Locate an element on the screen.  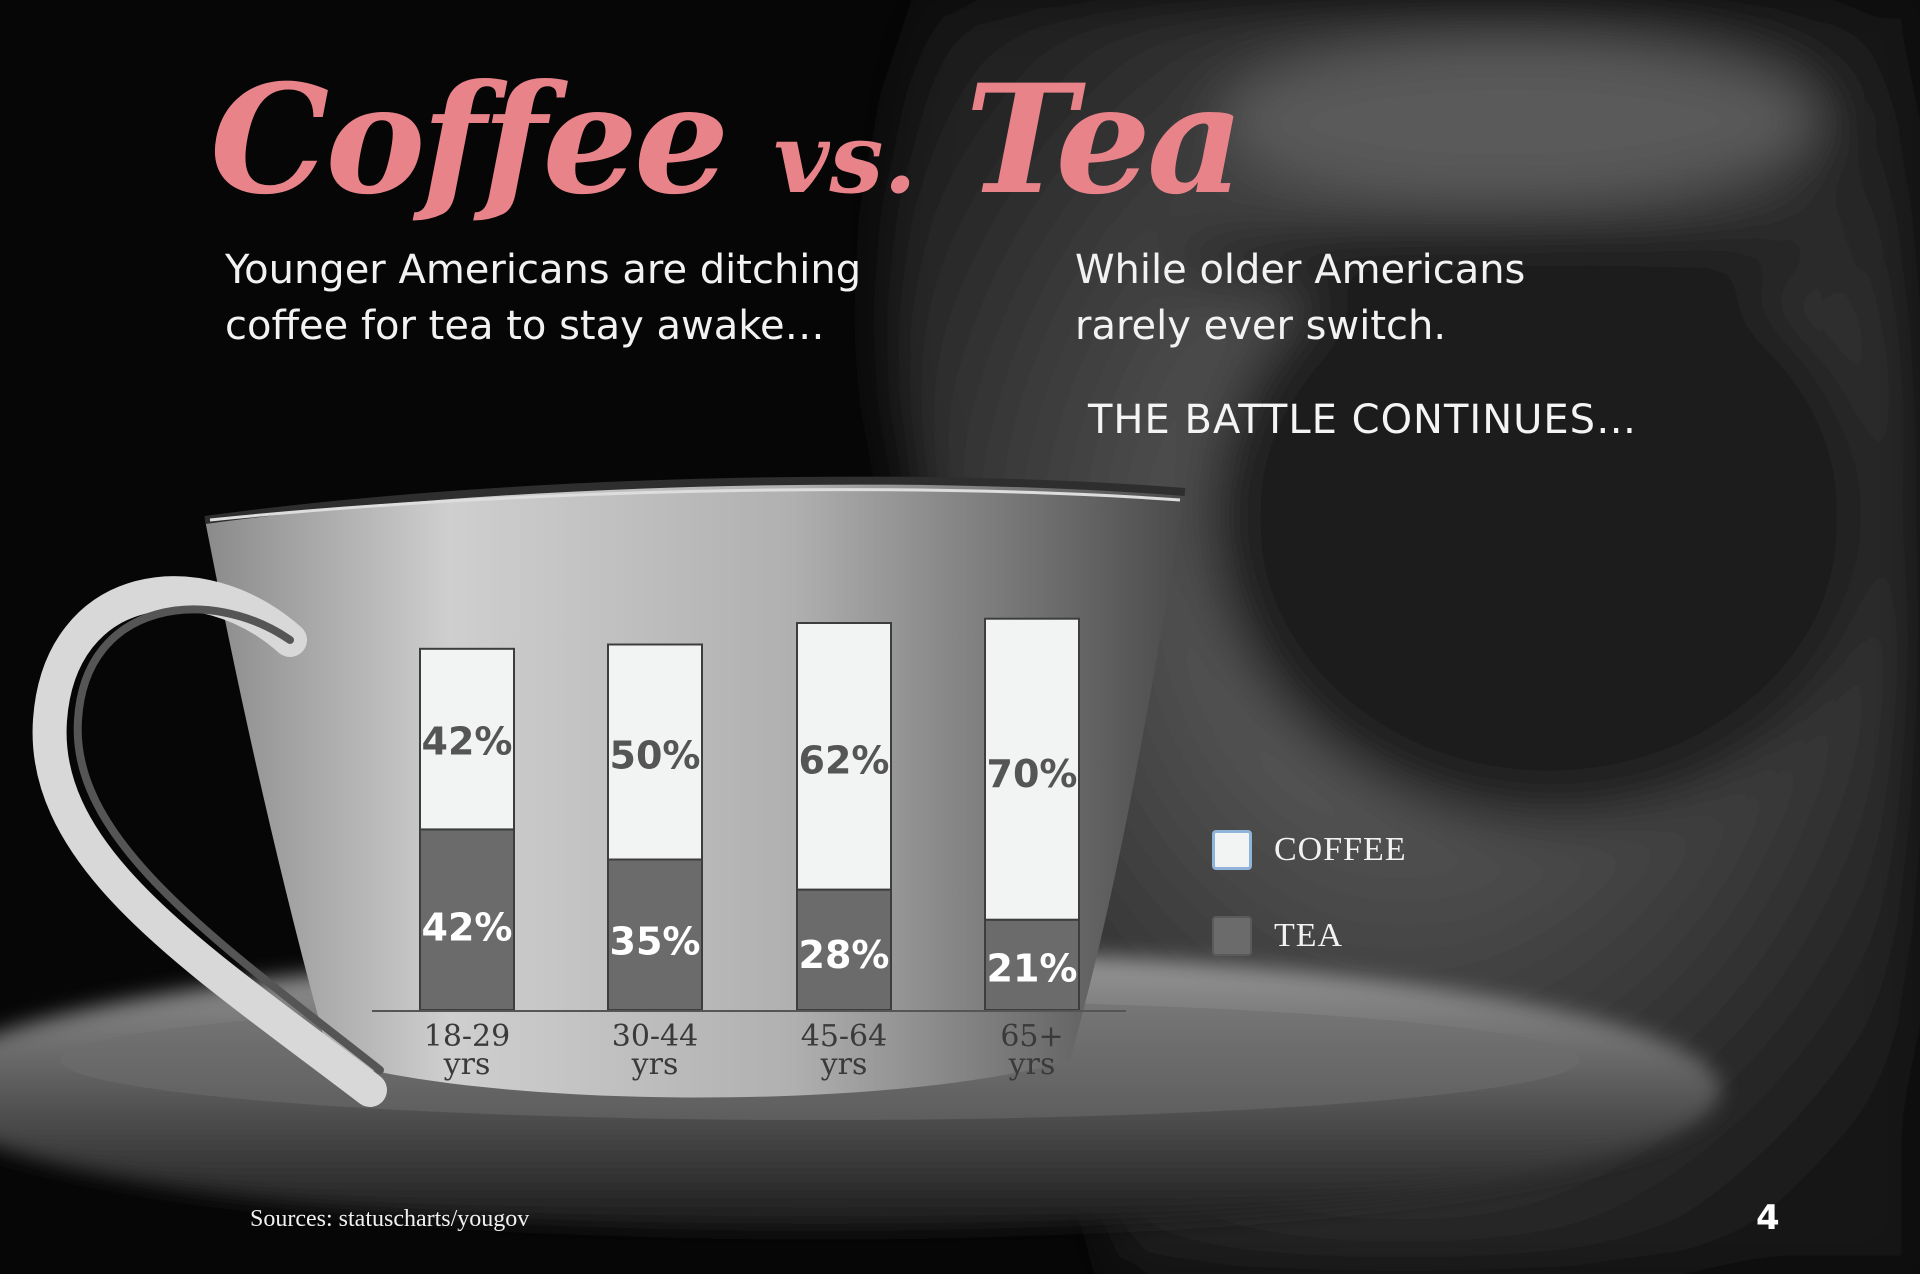
data-label-coffee: 62% is located at coordinates (844, 761).